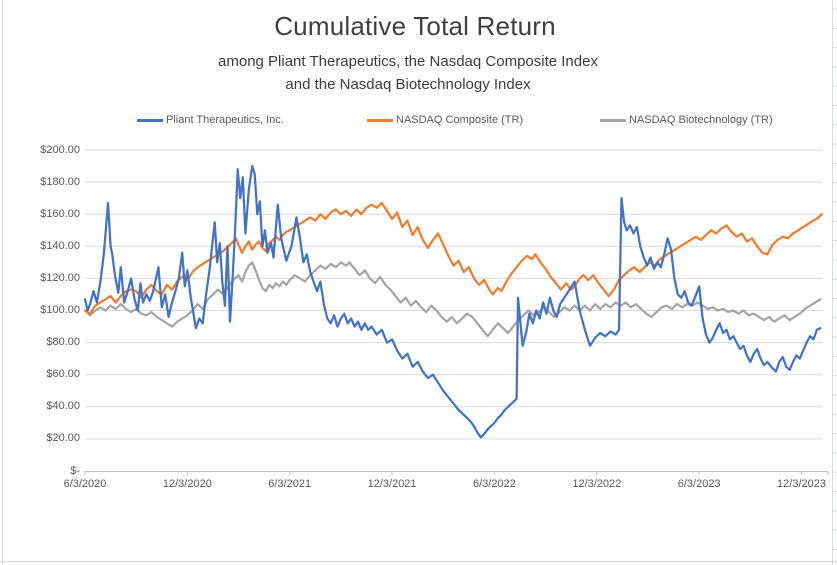  Describe the element at coordinates (60, 149) in the screenshot. I see `y-axis-label: $200.00` at that location.